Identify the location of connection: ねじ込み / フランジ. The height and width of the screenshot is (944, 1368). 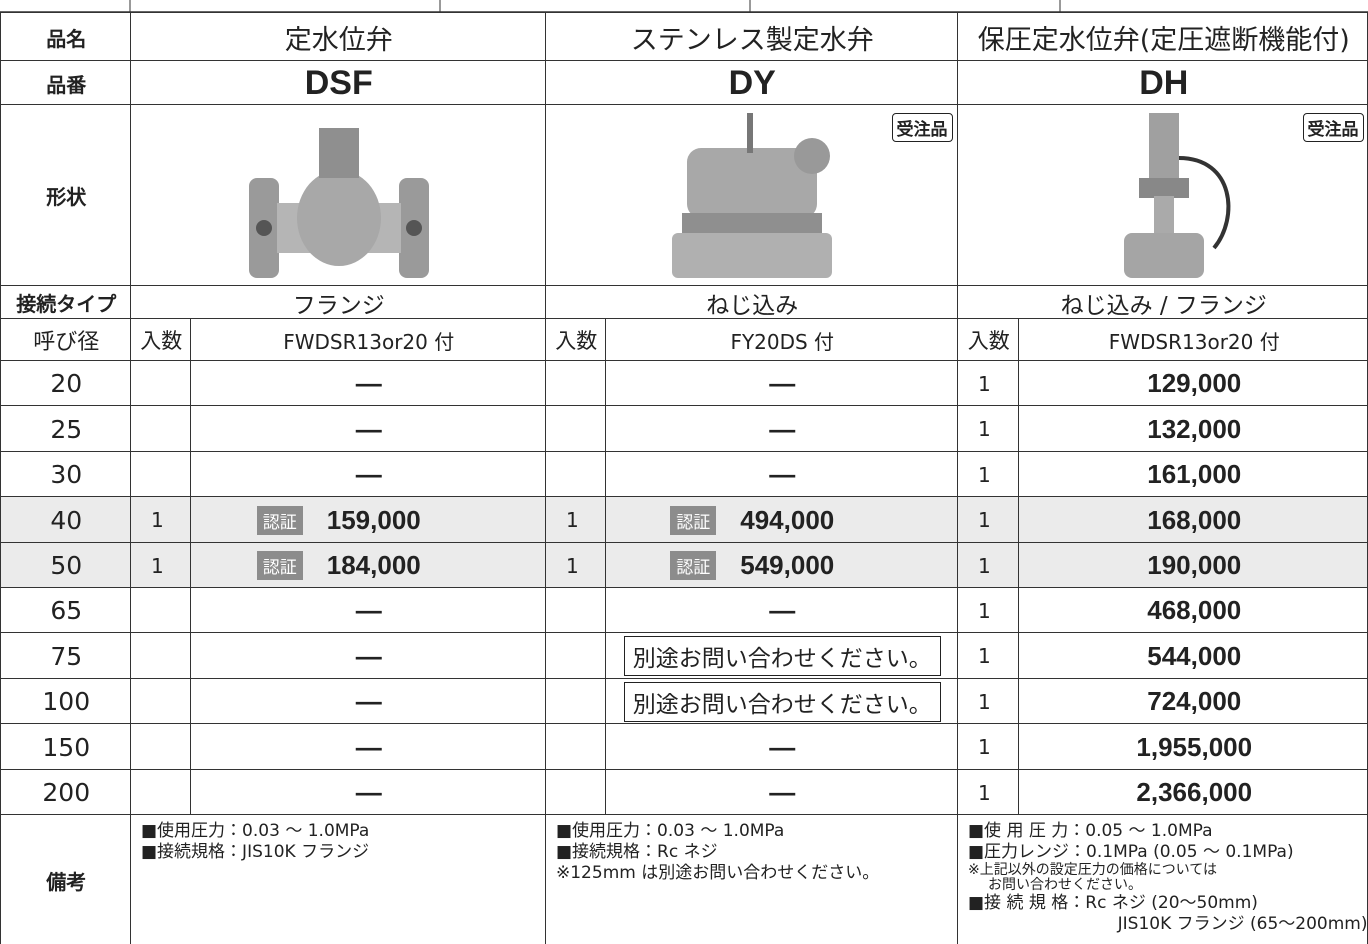
(1163, 305).